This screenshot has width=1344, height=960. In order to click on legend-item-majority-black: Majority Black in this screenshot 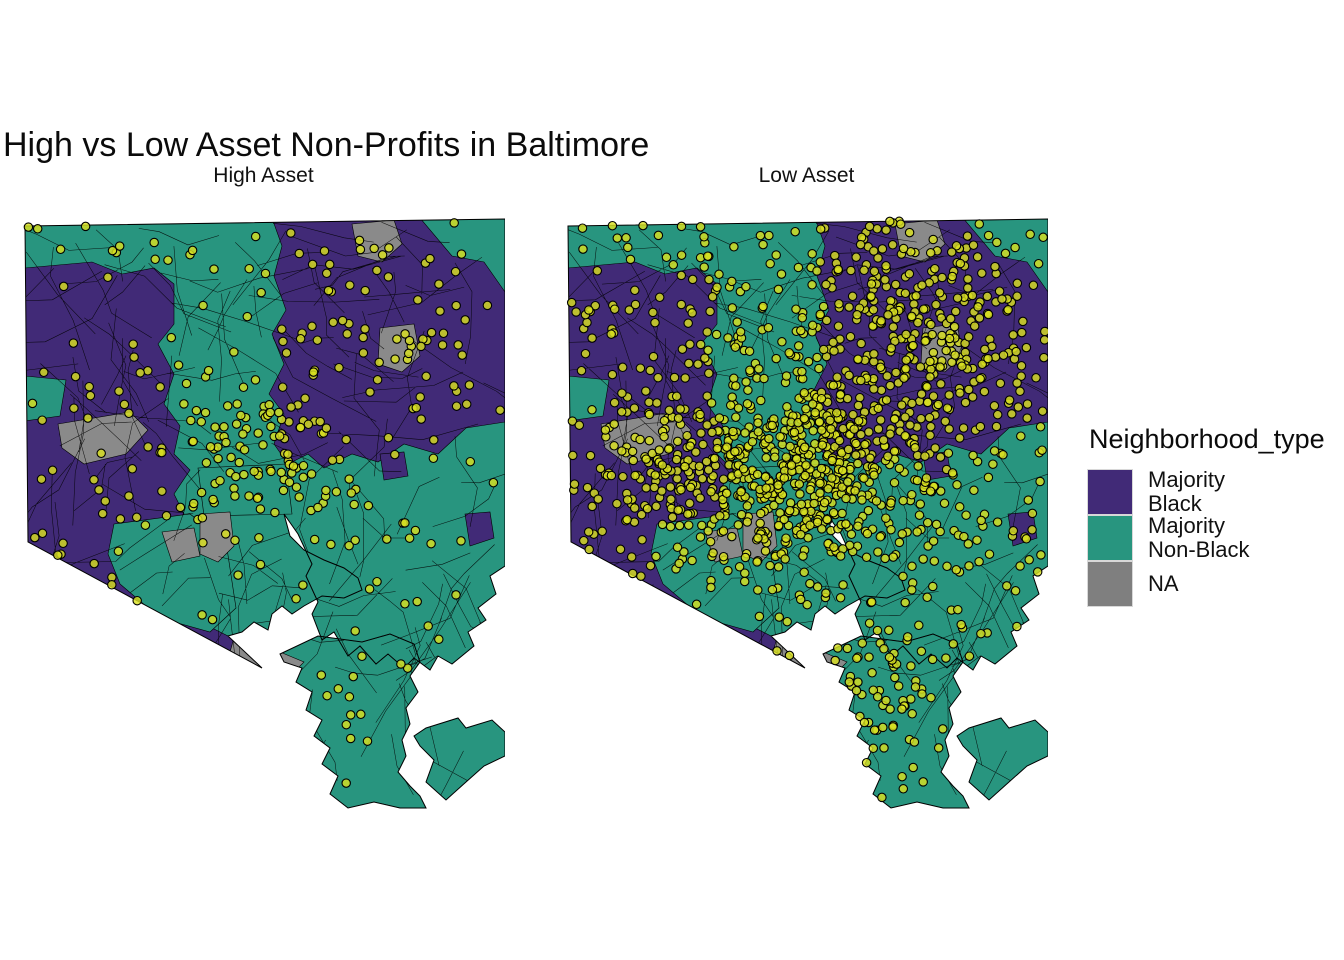, I will do `click(1215, 491)`.